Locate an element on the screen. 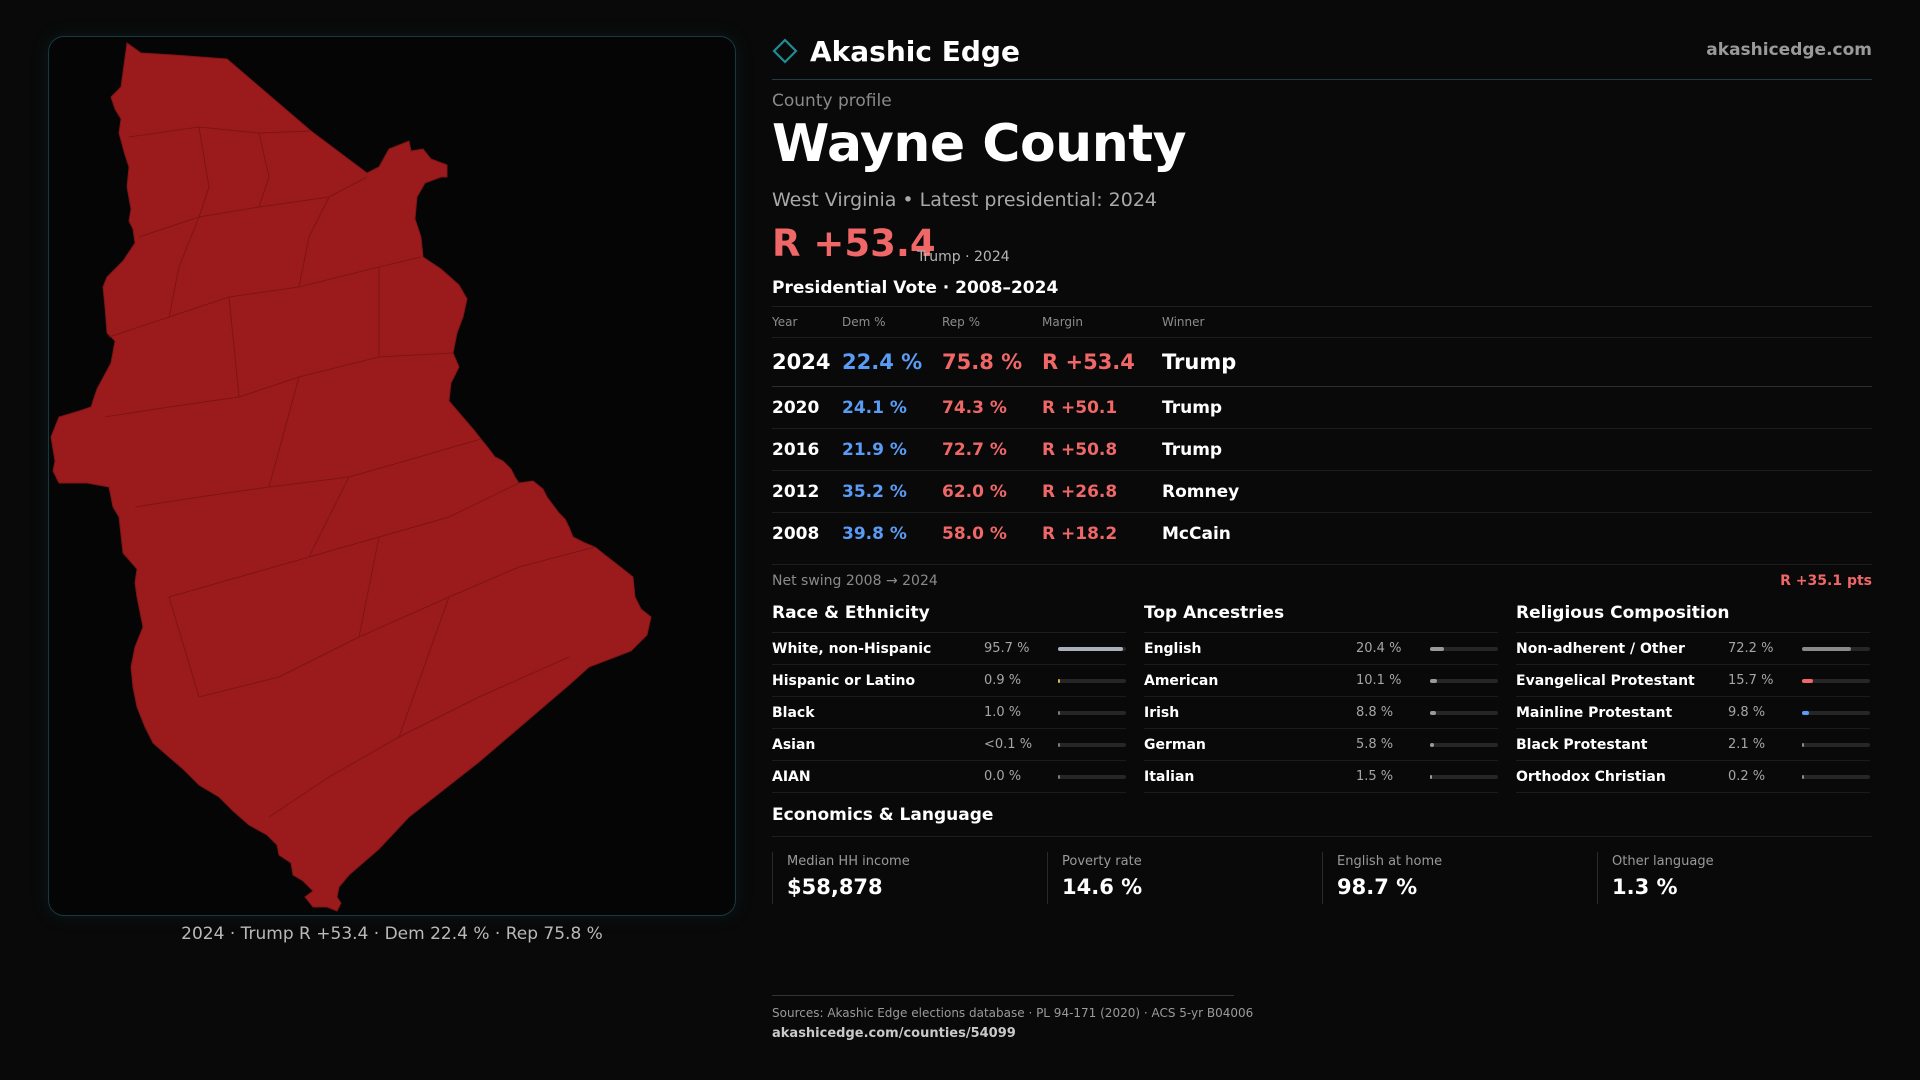 Image resolution: width=1920 pixels, height=1080 pixels. race-label: Black is located at coordinates (793, 712).